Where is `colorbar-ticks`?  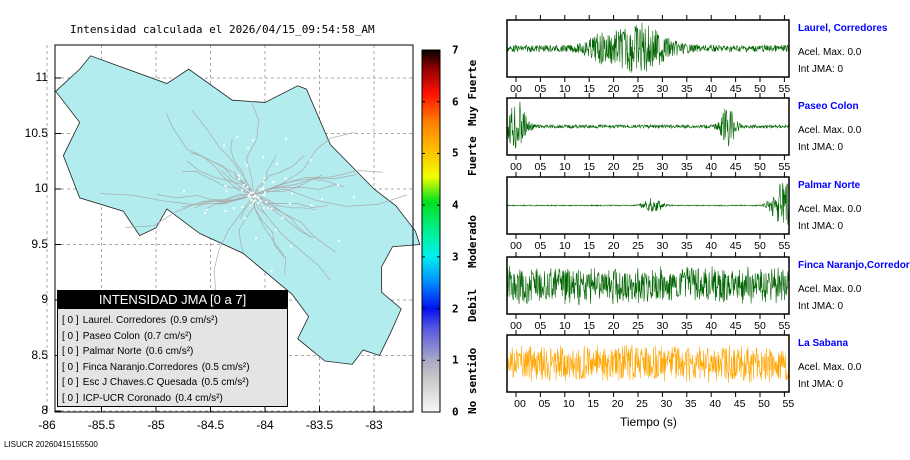 colorbar-ticks is located at coordinates (431, 231).